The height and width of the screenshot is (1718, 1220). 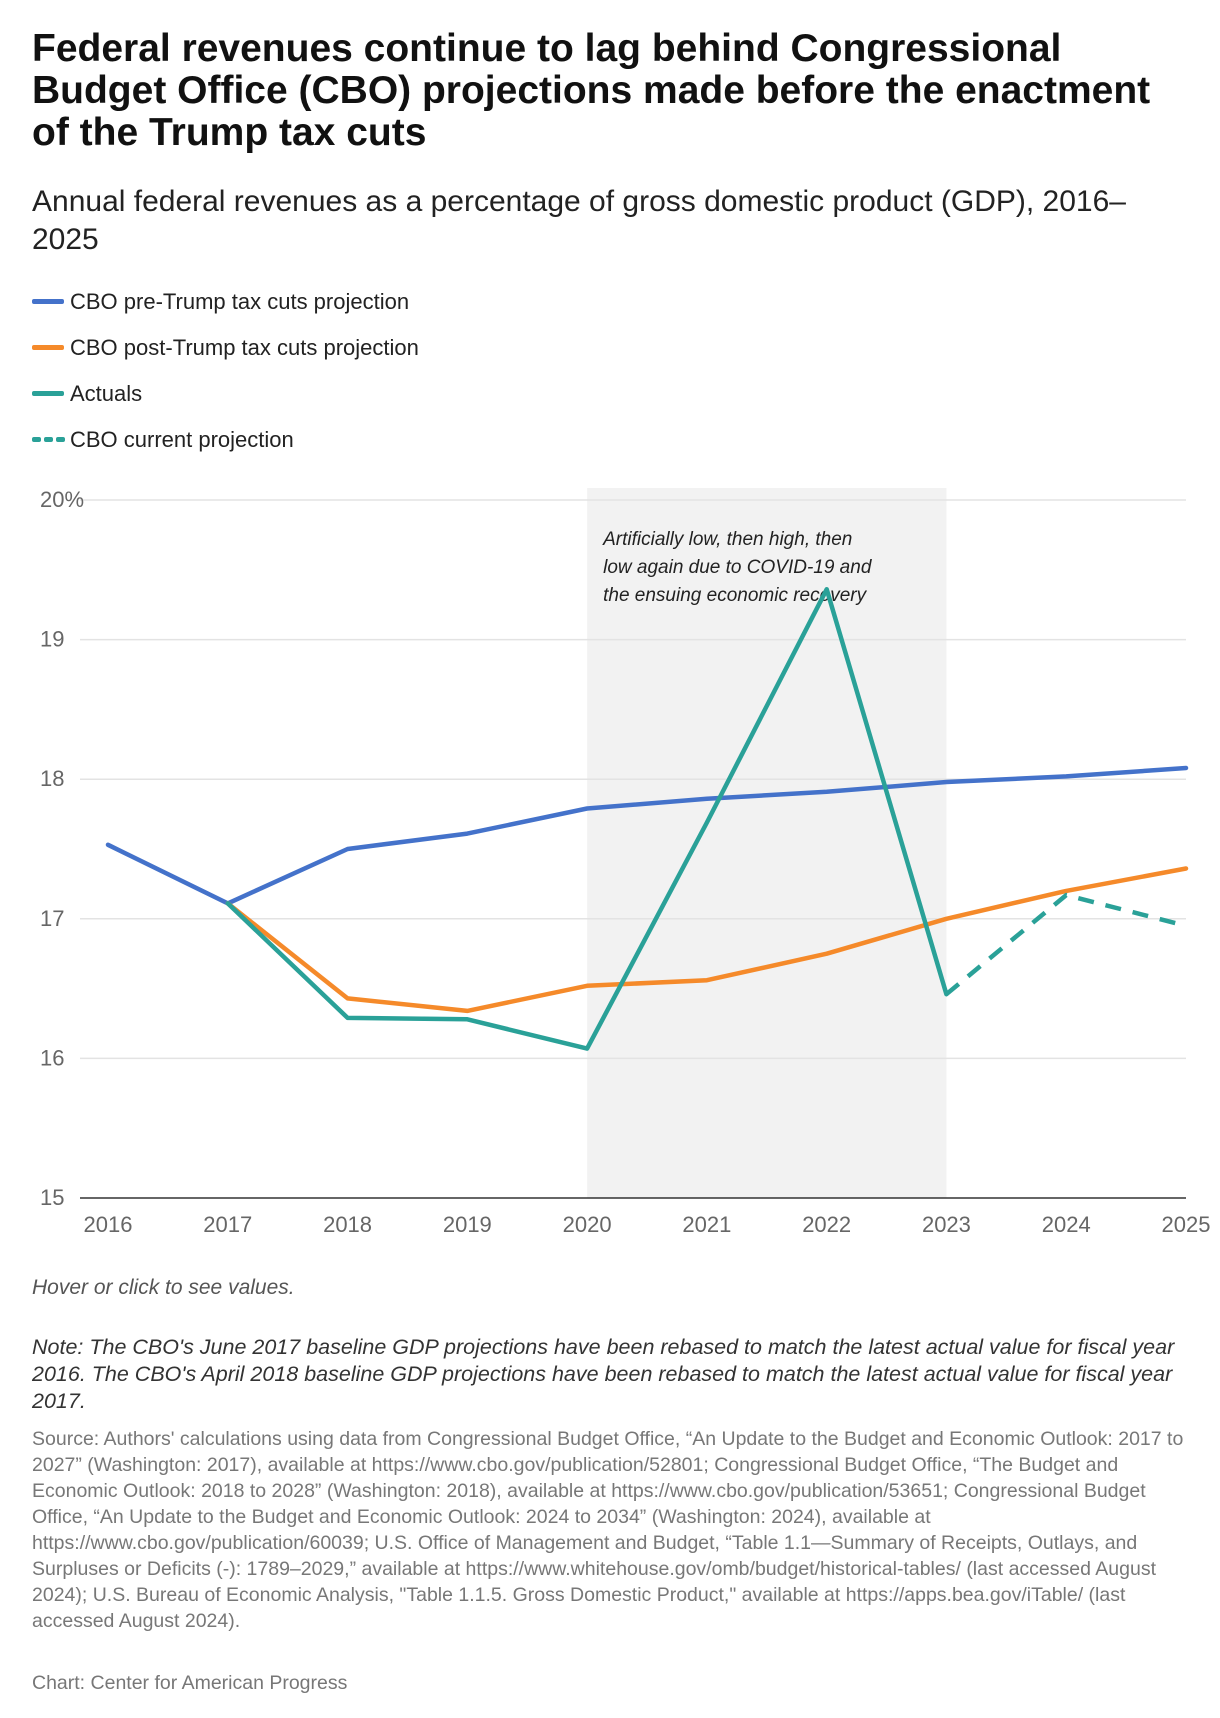 What do you see at coordinates (244, 347) in the screenshot?
I see `legend-label-post-trump: CBO post-Trump tax cuts projection` at bounding box center [244, 347].